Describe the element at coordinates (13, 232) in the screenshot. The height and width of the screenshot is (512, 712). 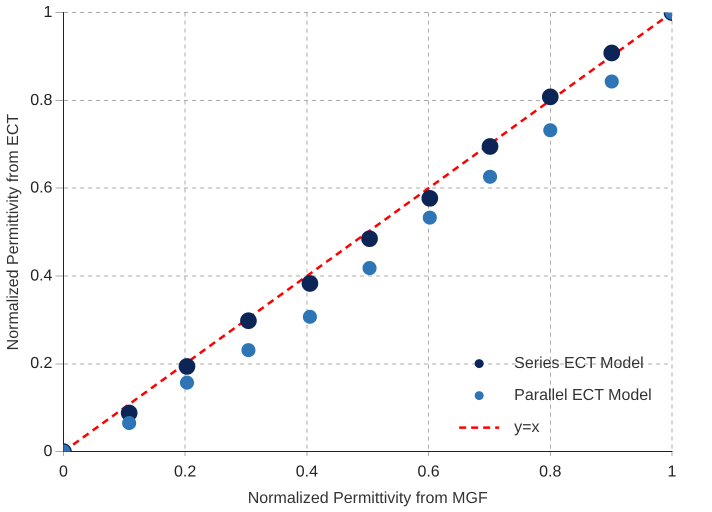
I see `y-axis-title: Normalized Permittivity from ECT` at that location.